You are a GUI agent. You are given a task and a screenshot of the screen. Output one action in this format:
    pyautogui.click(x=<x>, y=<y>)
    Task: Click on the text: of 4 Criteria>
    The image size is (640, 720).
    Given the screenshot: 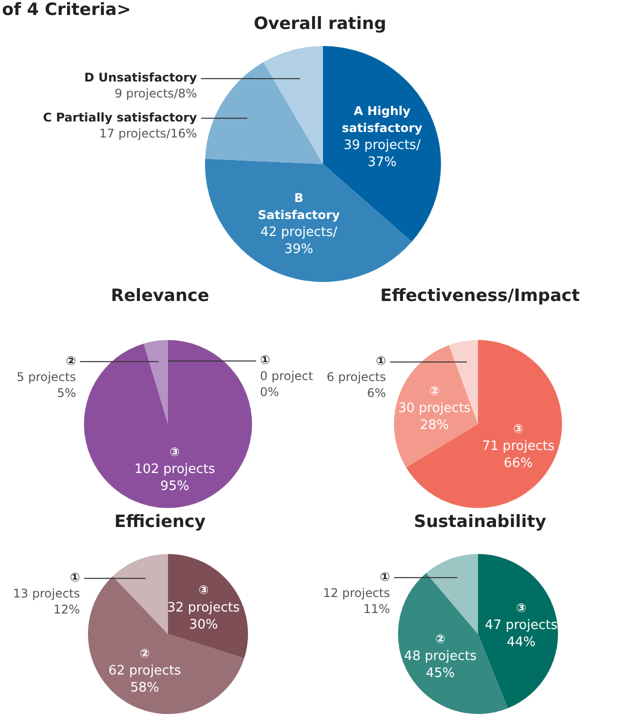 What is the action you would take?
    pyautogui.click(x=67, y=10)
    